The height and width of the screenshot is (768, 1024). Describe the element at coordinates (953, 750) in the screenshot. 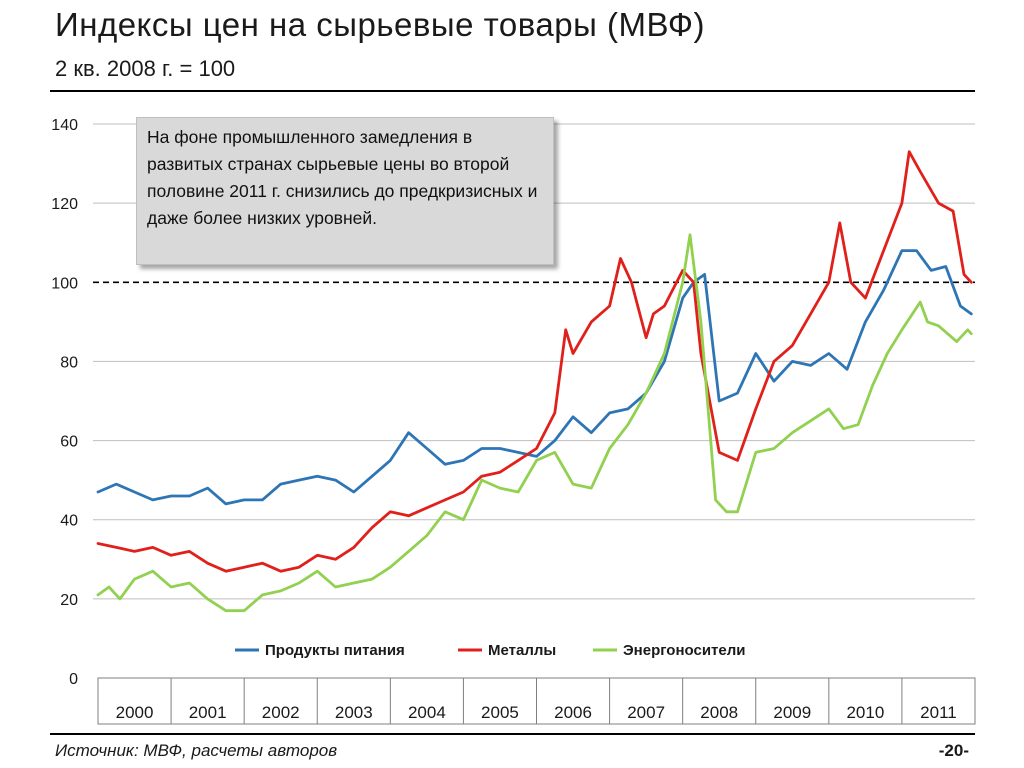

I see `page-number: -20-` at that location.